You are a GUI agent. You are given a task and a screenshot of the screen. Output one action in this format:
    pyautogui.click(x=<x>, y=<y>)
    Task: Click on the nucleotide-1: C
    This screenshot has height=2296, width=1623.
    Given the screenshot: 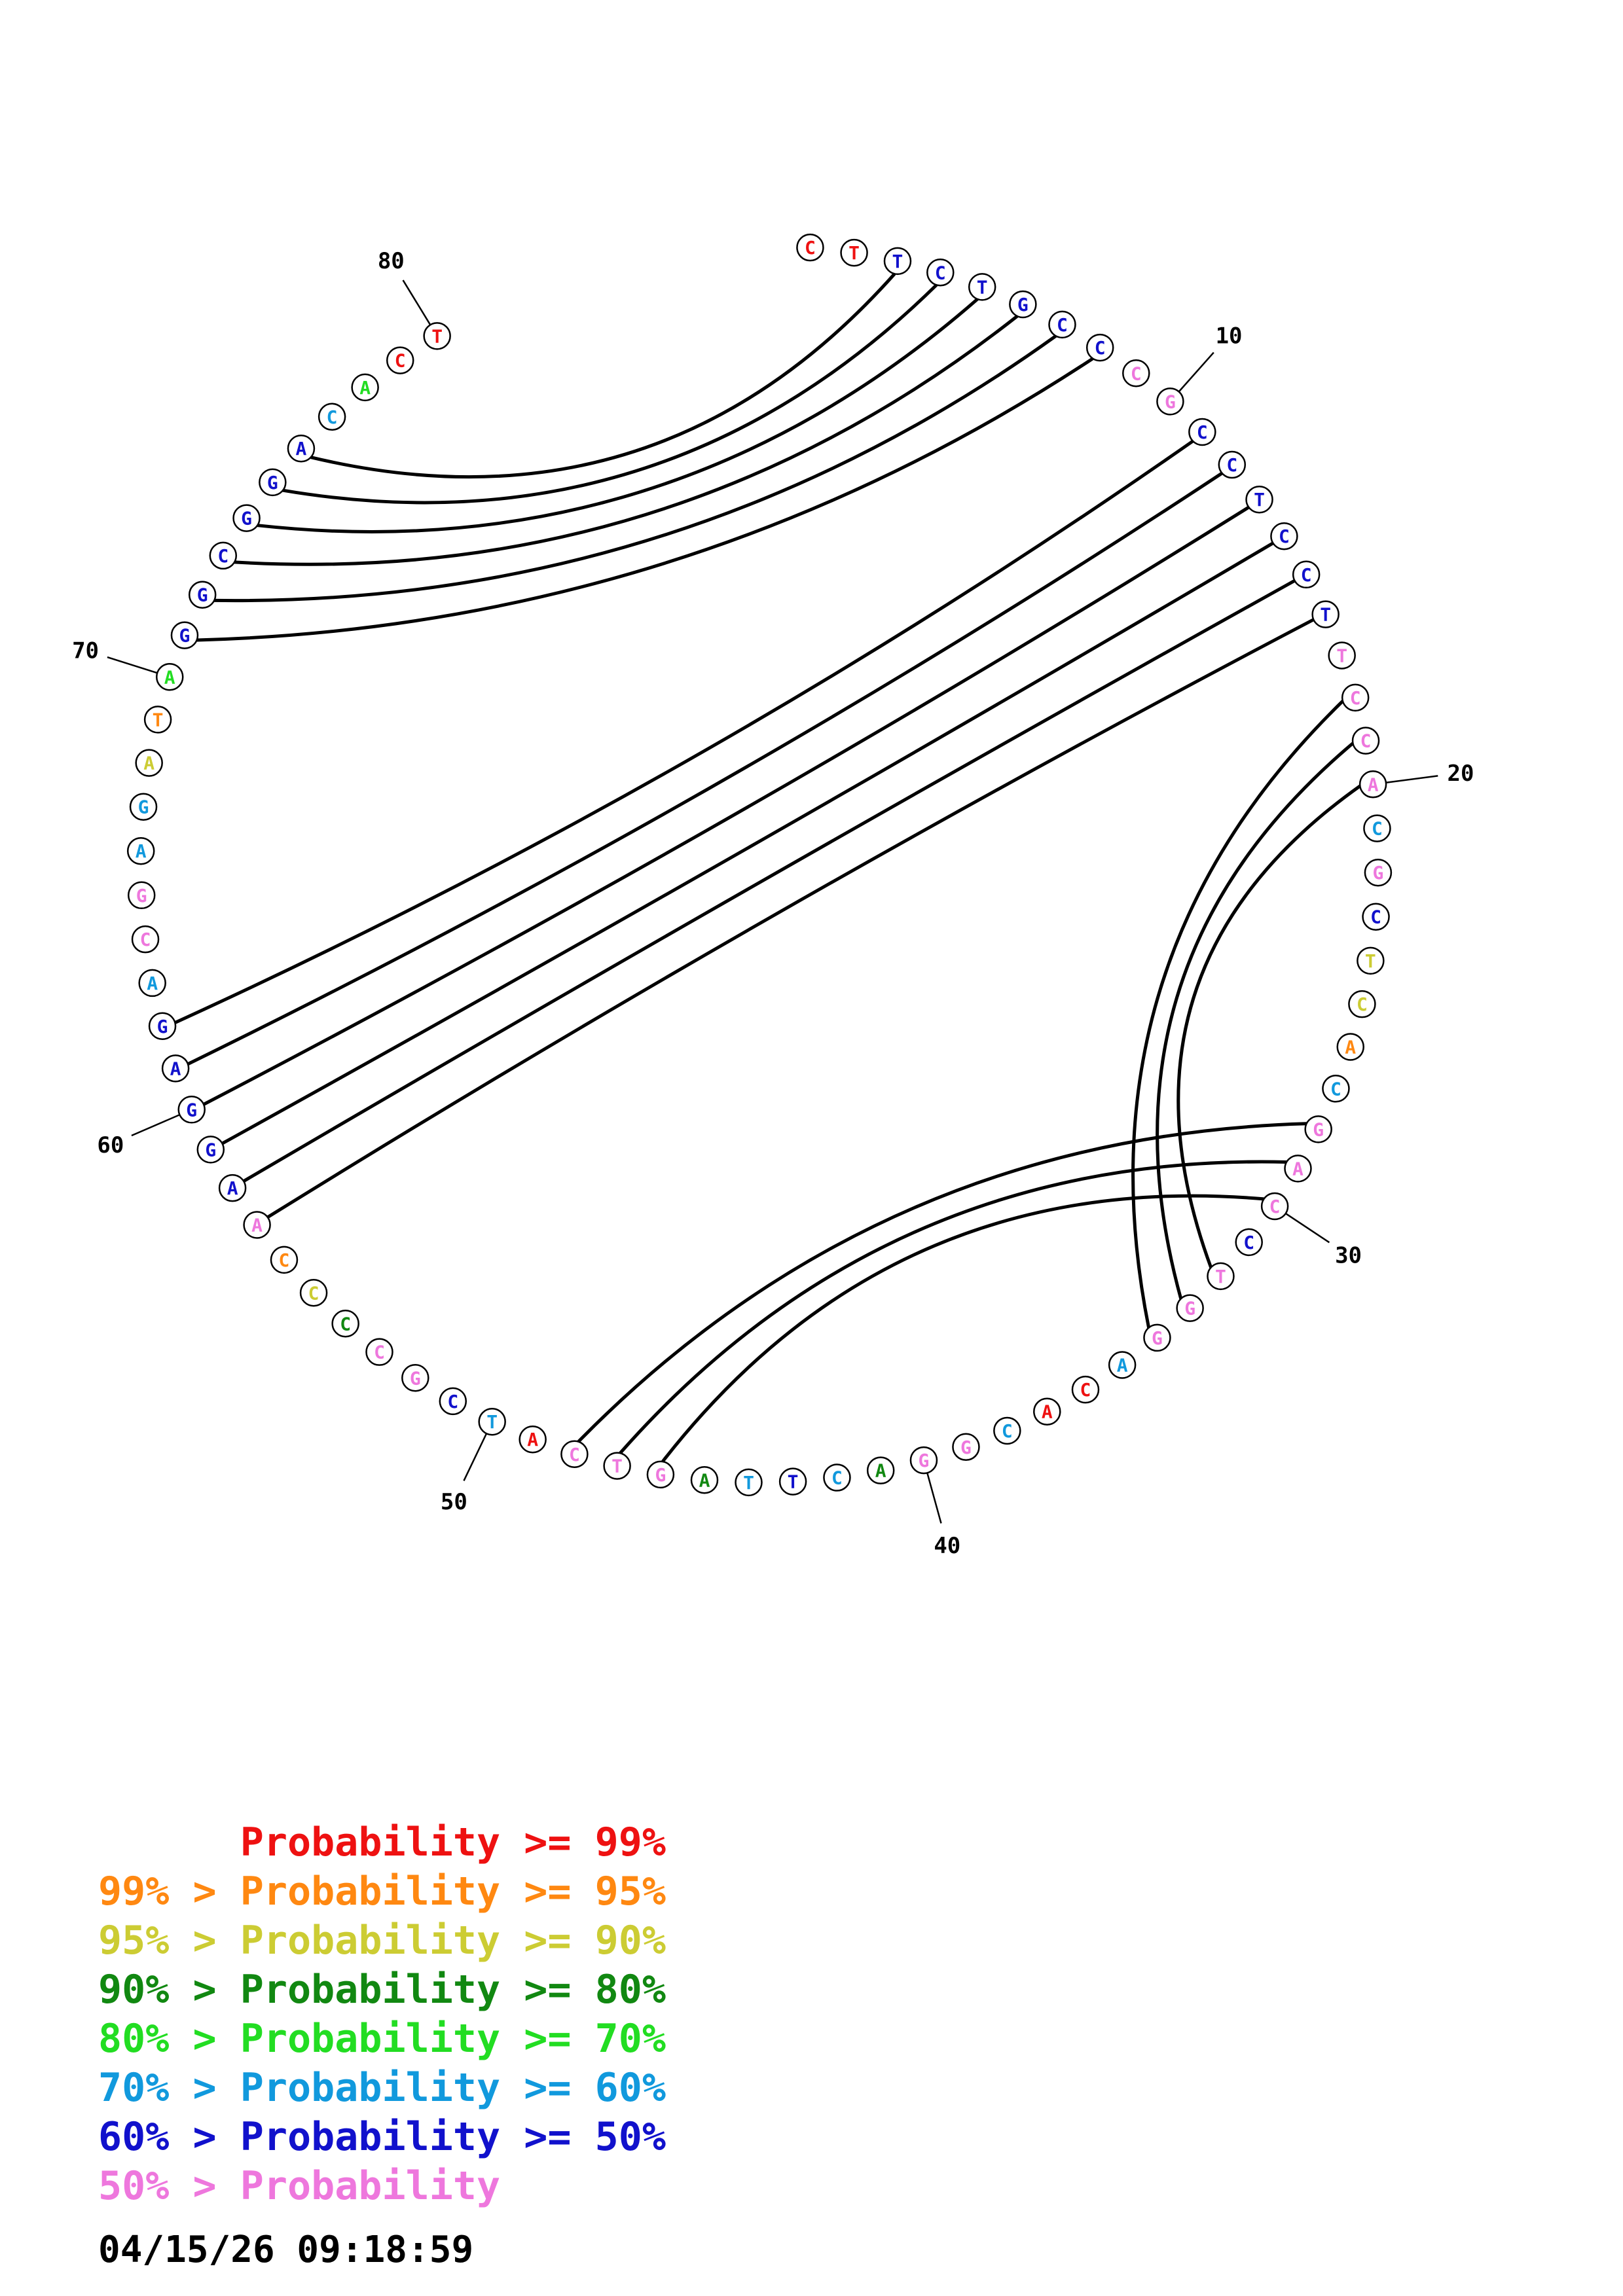 What is the action you would take?
    pyautogui.click(x=810, y=247)
    